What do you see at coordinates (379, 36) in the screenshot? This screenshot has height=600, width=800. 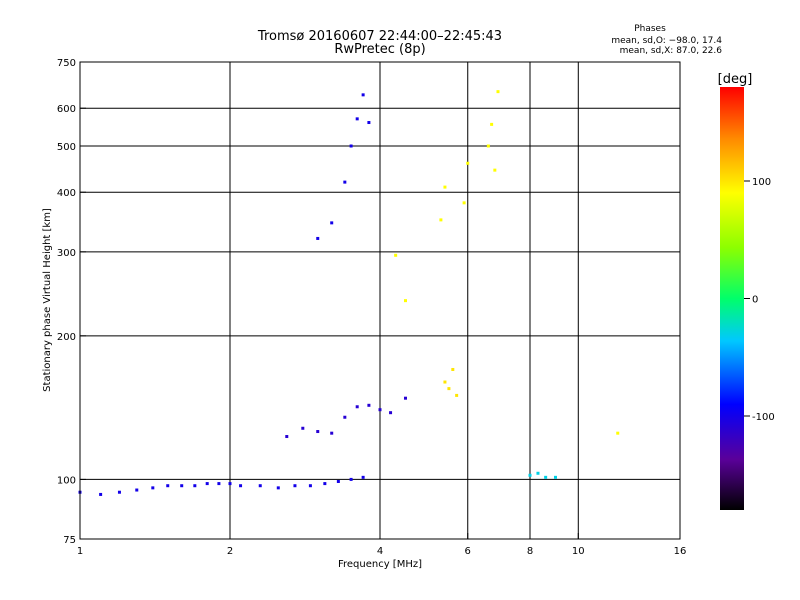 I see `chart-title: Tromsø 20160607 22:44:00–22:45:43` at bounding box center [379, 36].